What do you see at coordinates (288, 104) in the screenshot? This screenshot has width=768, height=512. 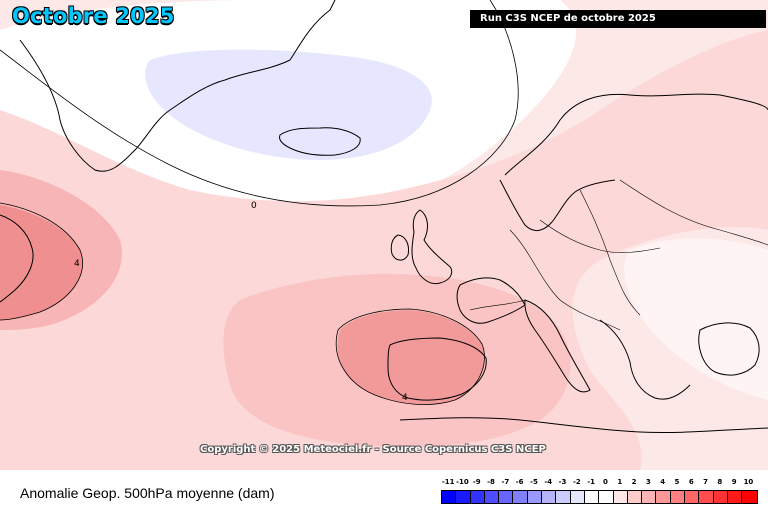 I see `anomaly-fill-negative` at bounding box center [288, 104].